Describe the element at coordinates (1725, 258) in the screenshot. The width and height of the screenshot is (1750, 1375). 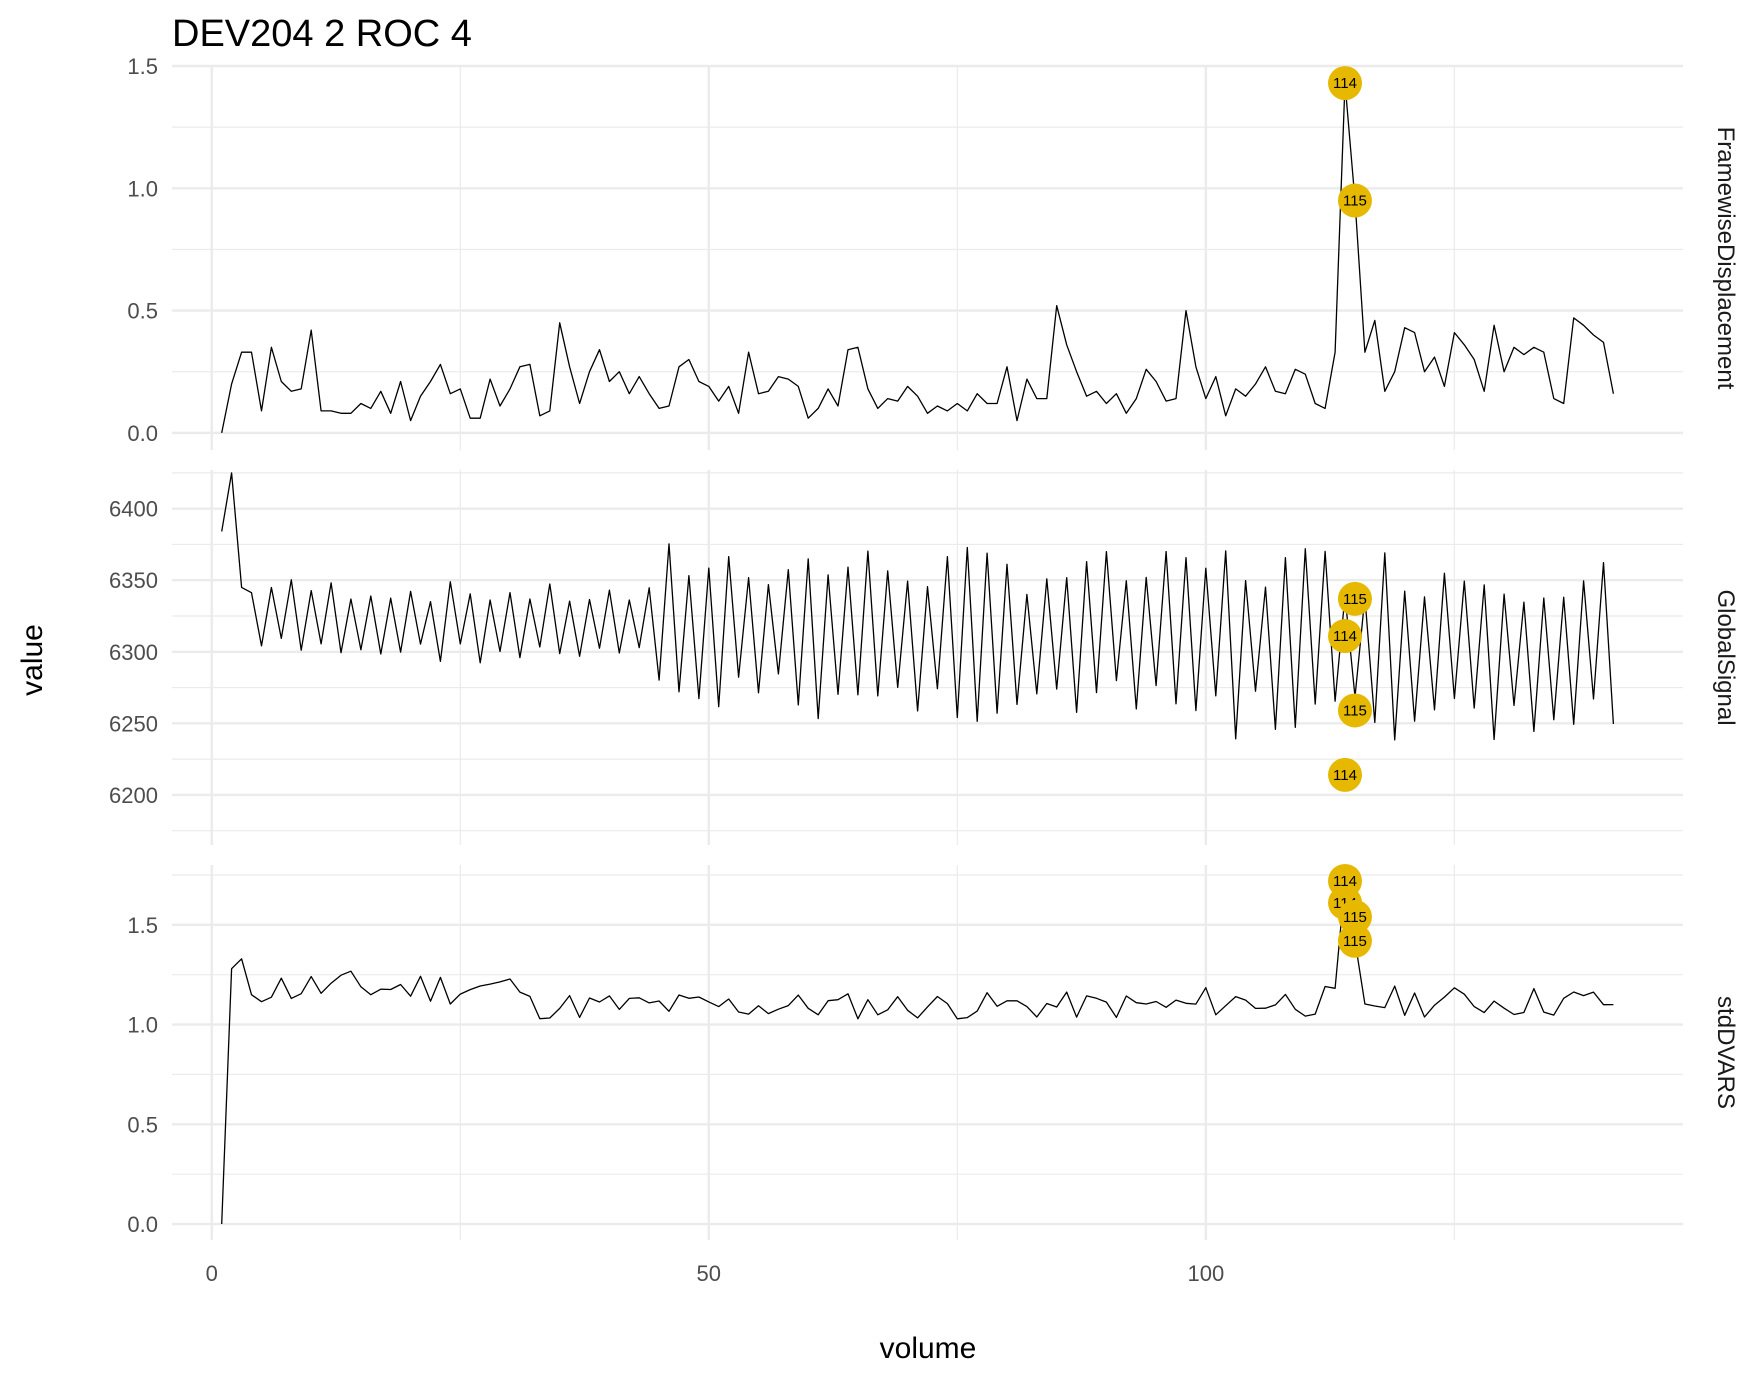
I see `facet-label: FramewiseDisplacement` at that location.